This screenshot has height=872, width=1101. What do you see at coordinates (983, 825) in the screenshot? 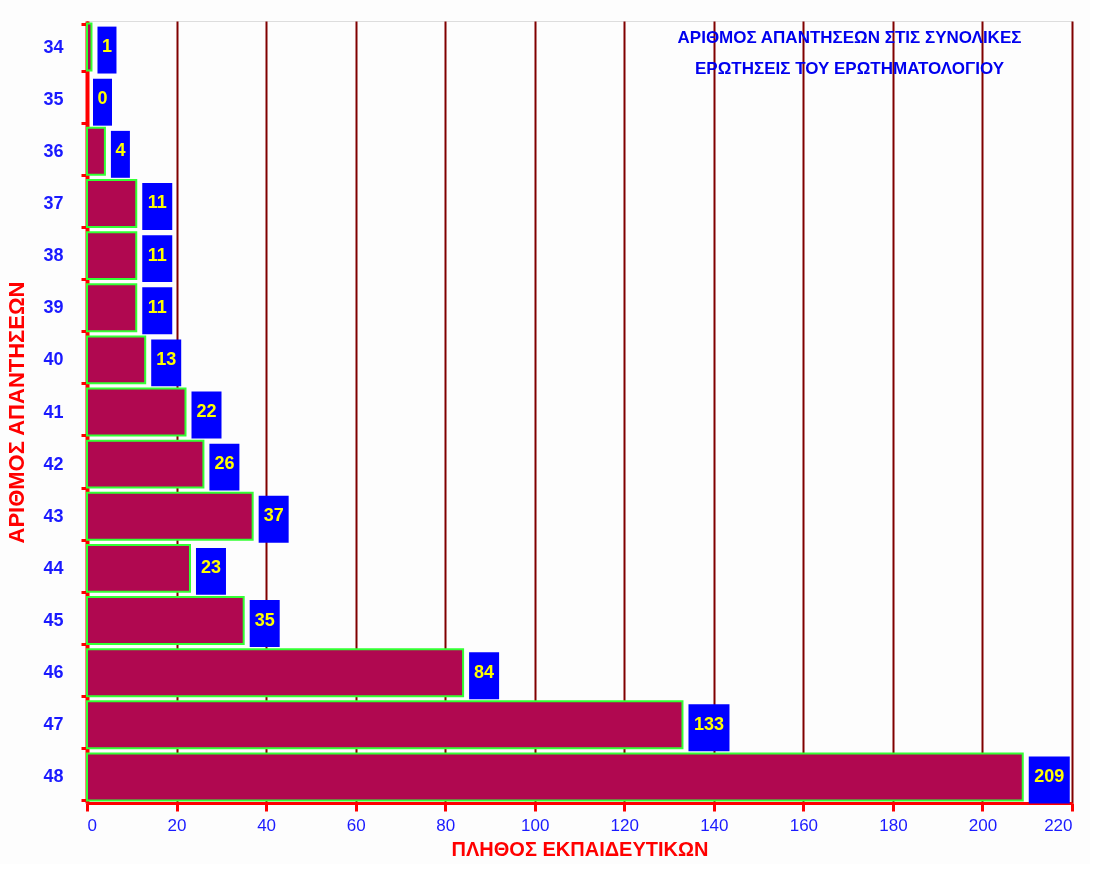
I see `x-tick-label: 200` at bounding box center [983, 825].